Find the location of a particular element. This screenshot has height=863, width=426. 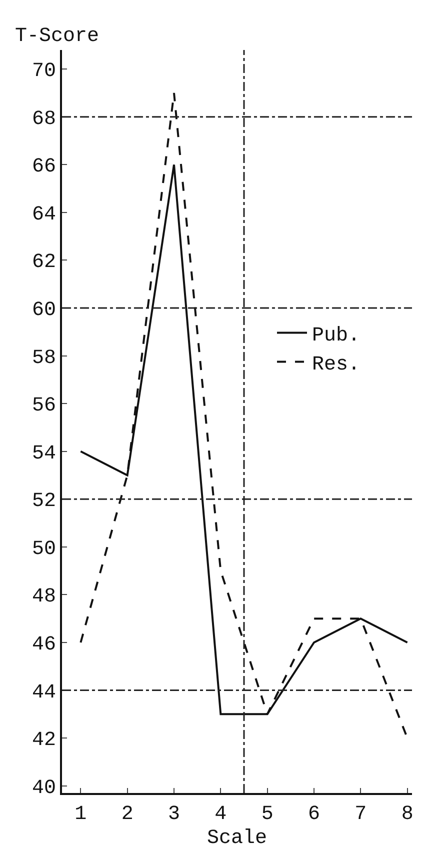

y-tick-label: 56 is located at coordinates (44, 406).